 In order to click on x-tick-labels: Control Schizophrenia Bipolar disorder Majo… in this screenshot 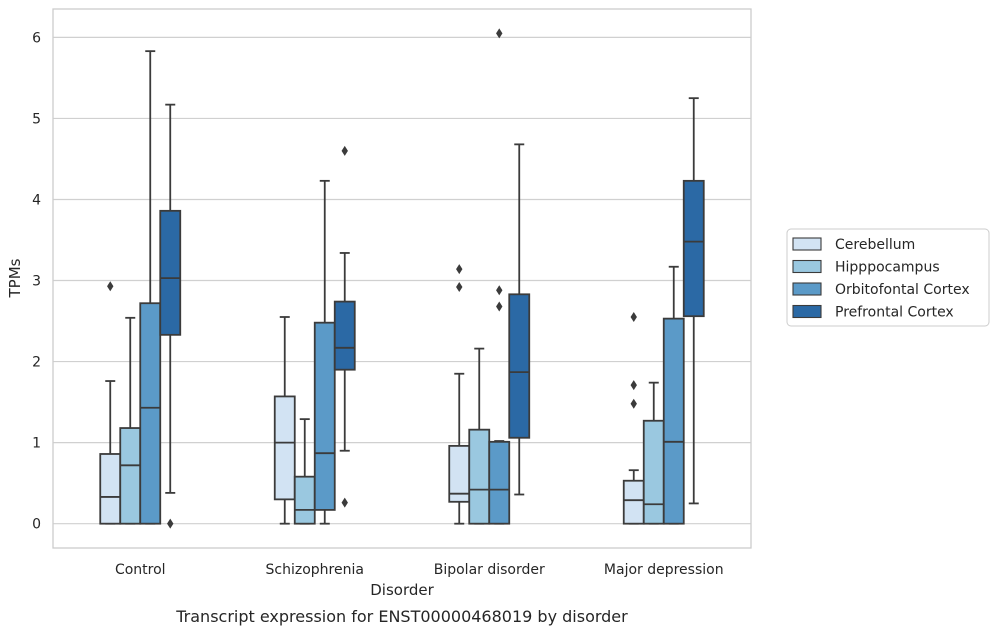, I will do `click(419, 570)`.